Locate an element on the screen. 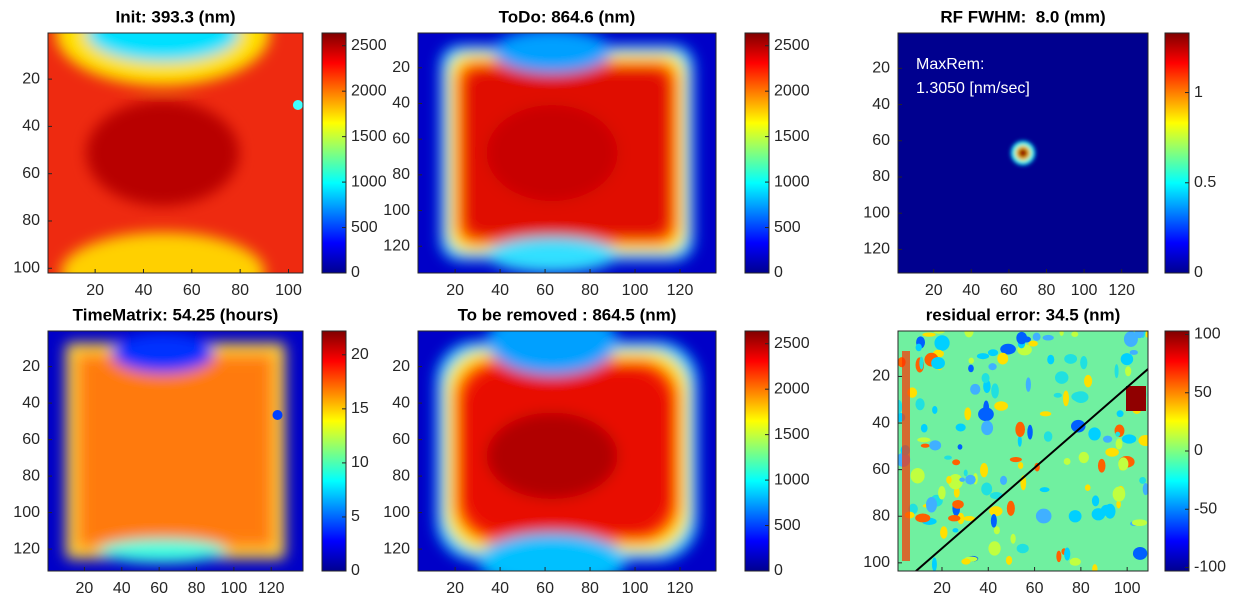 The height and width of the screenshot is (604, 1249). image-blur is located at coordinates (567, 451).